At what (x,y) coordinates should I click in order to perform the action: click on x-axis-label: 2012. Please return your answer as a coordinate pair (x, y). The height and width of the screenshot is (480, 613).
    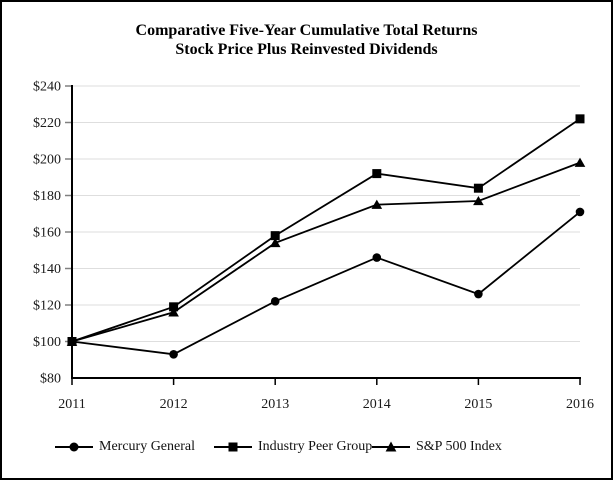
    Looking at the image, I should click on (174, 404).